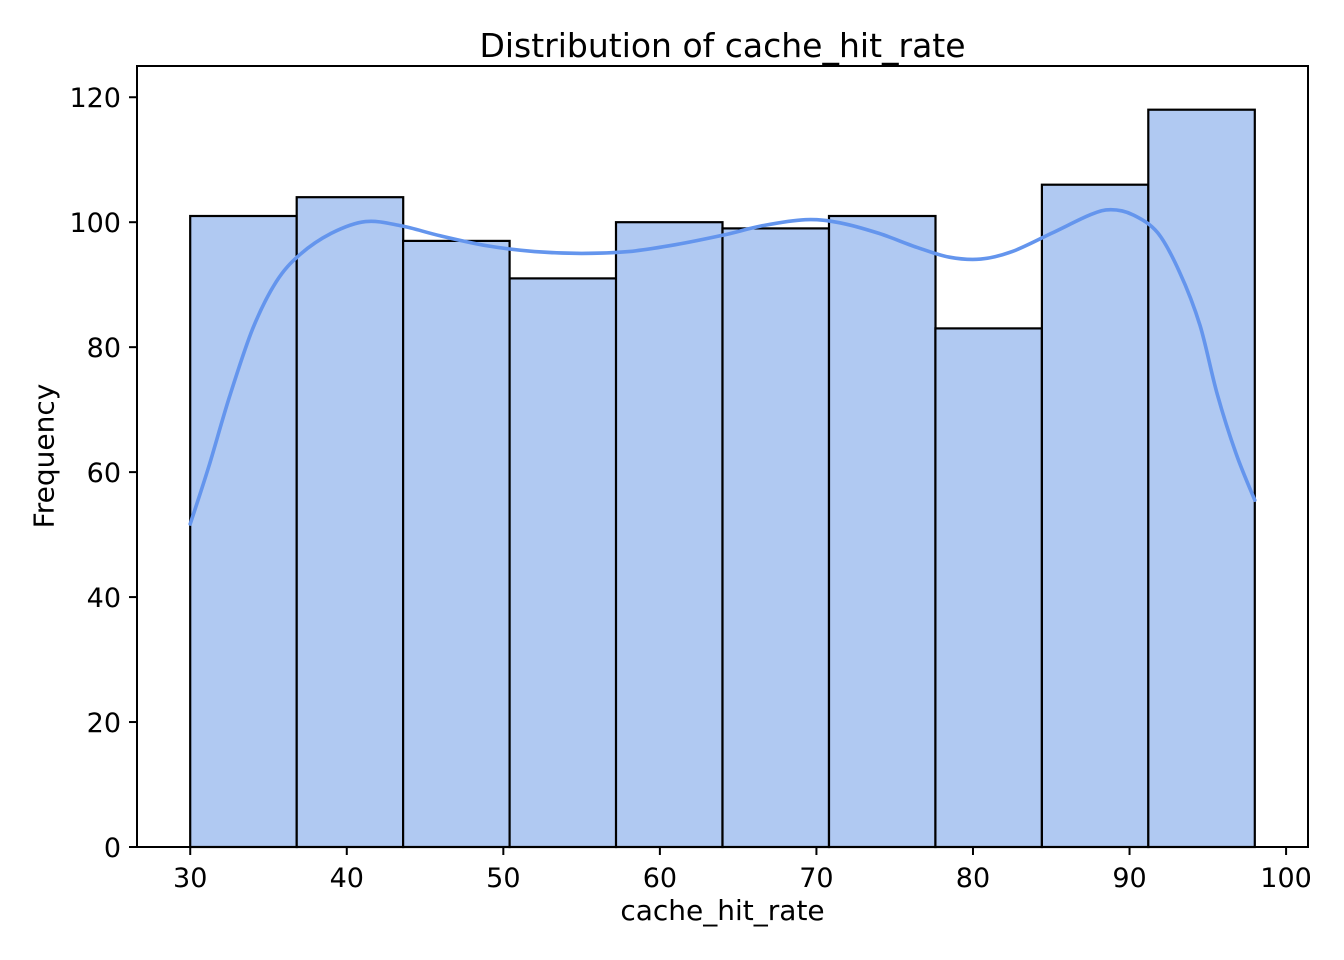  What do you see at coordinates (104, 723) in the screenshot?
I see `y-axis-tick-label: 20` at bounding box center [104, 723].